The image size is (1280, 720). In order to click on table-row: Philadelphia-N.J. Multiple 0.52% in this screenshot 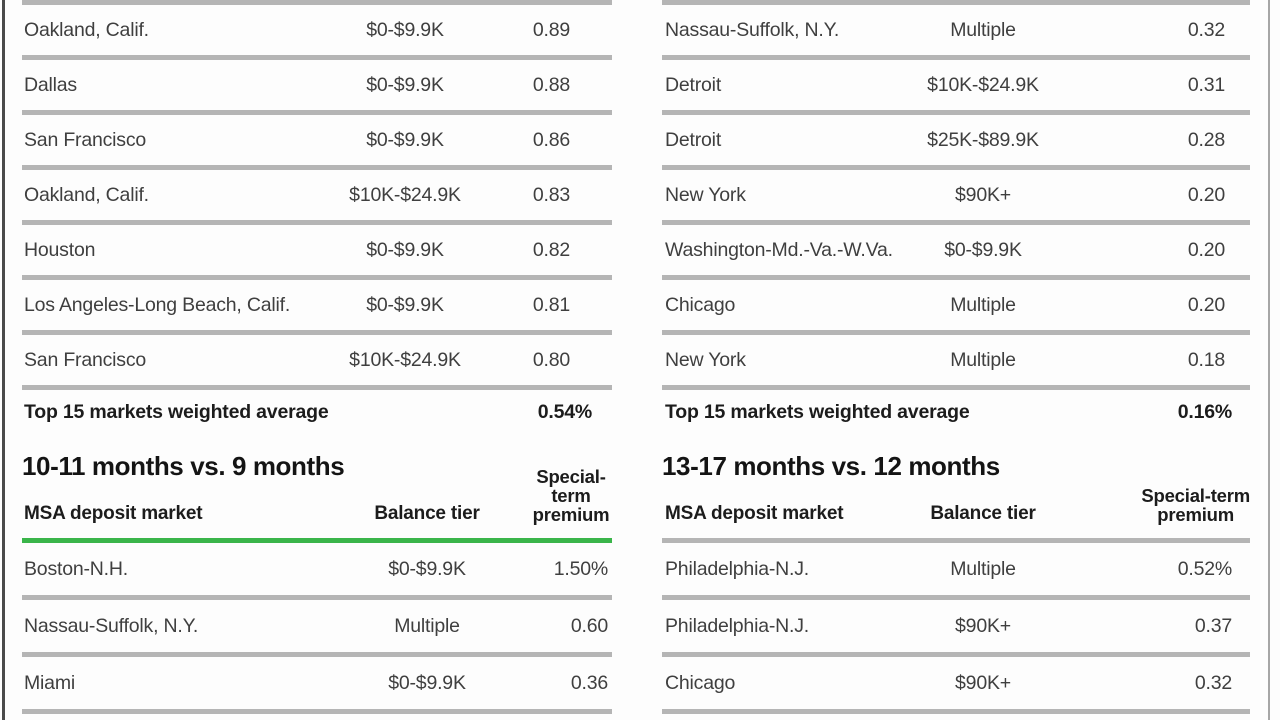, I will do `click(956, 569)`.